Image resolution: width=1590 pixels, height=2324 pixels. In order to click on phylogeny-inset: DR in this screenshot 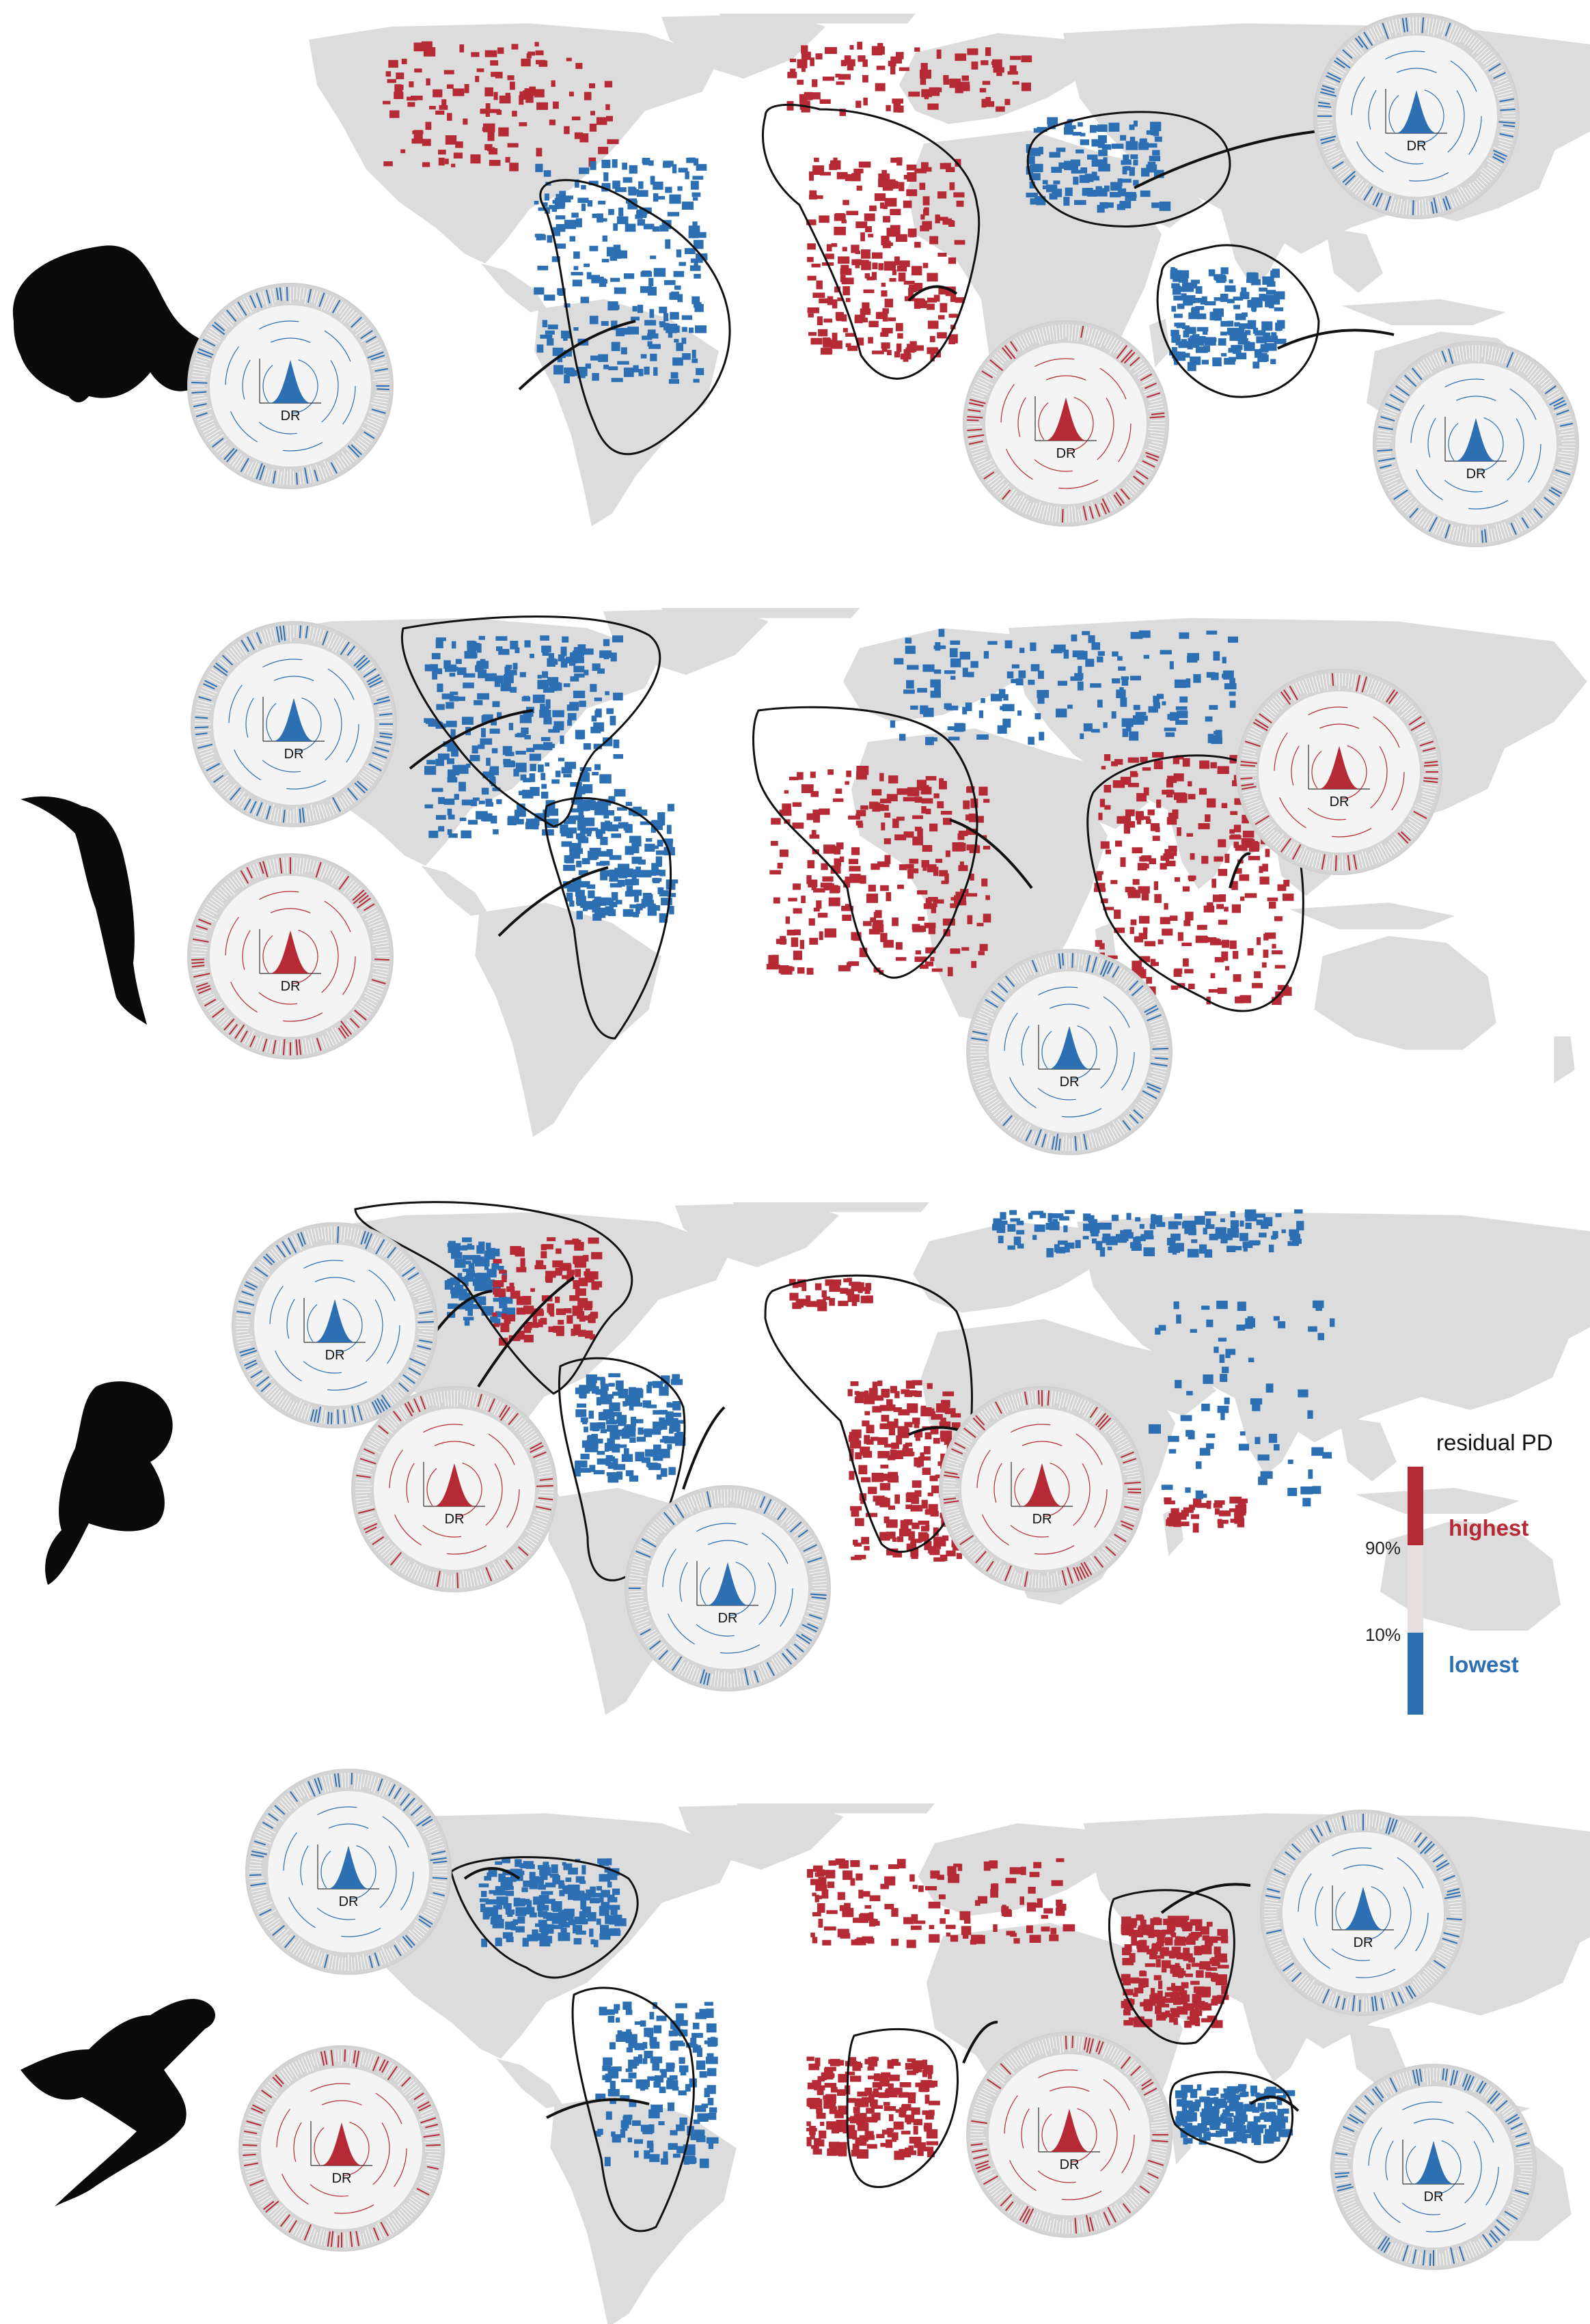, I will do `click(290, 956)`.